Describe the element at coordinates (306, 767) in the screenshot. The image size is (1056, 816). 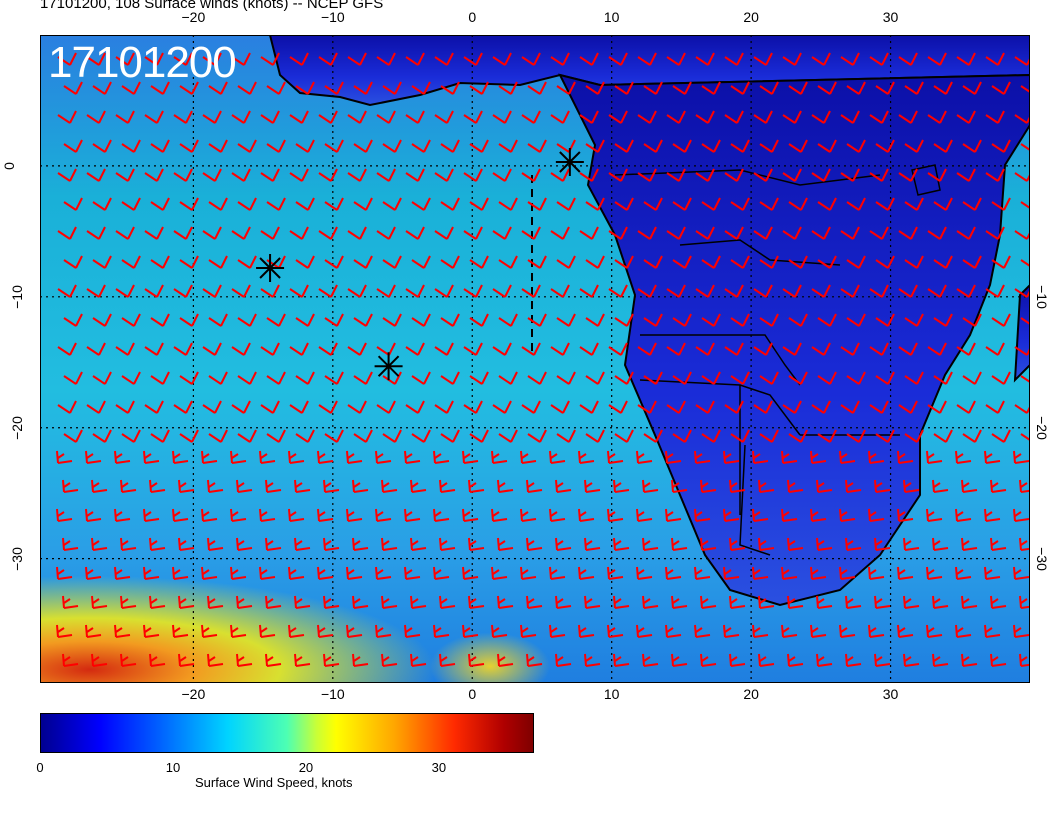
I see `colorbar-tick: 20` at that location.